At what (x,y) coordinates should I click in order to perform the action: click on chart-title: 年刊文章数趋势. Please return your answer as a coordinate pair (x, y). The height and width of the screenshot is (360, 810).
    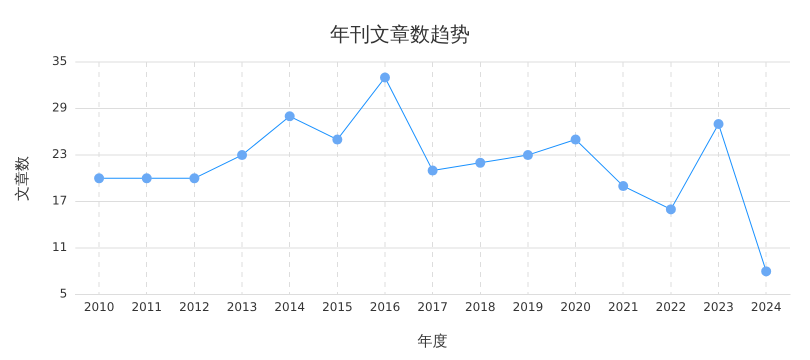
    Looking at the image, I should click on (400, 34).